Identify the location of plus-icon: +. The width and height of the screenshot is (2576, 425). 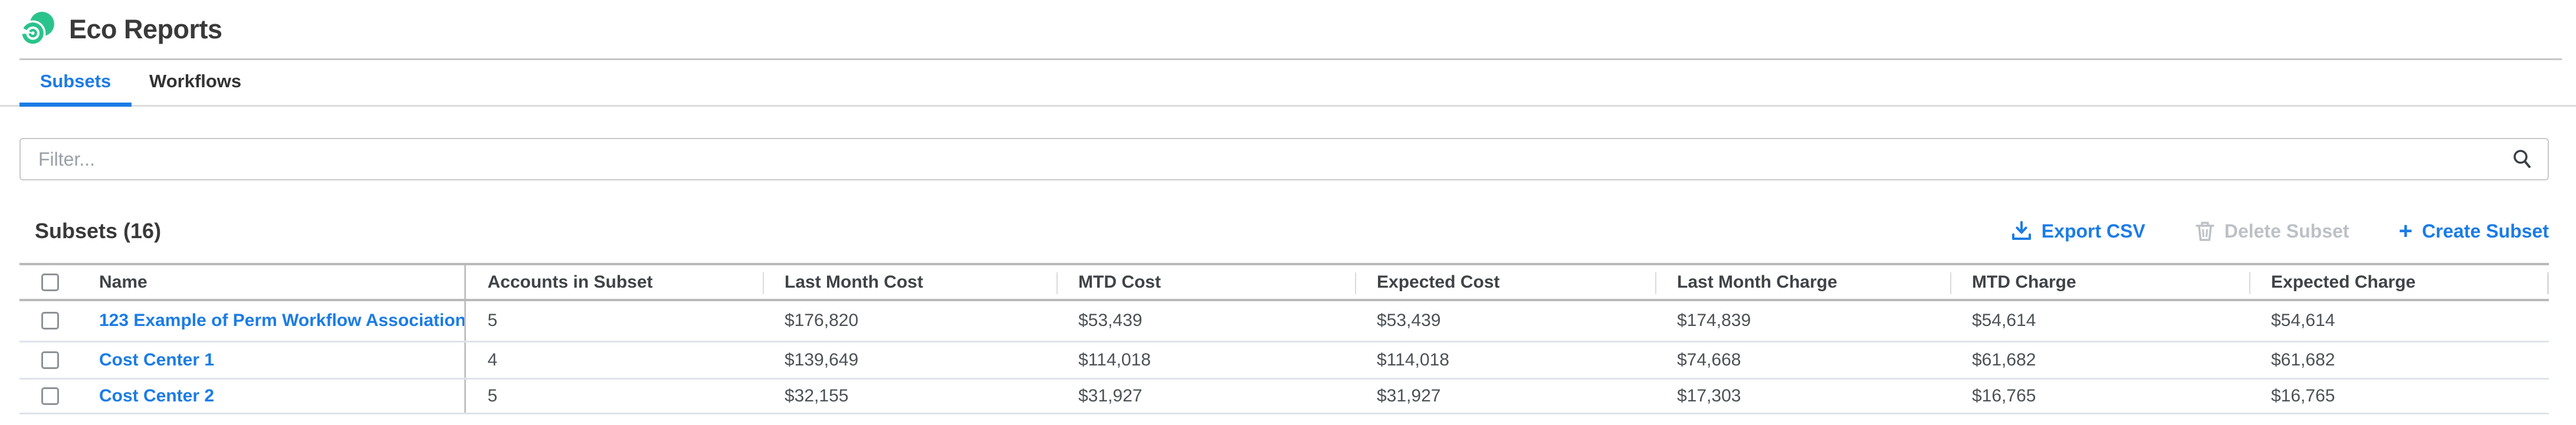
(2405, 231).